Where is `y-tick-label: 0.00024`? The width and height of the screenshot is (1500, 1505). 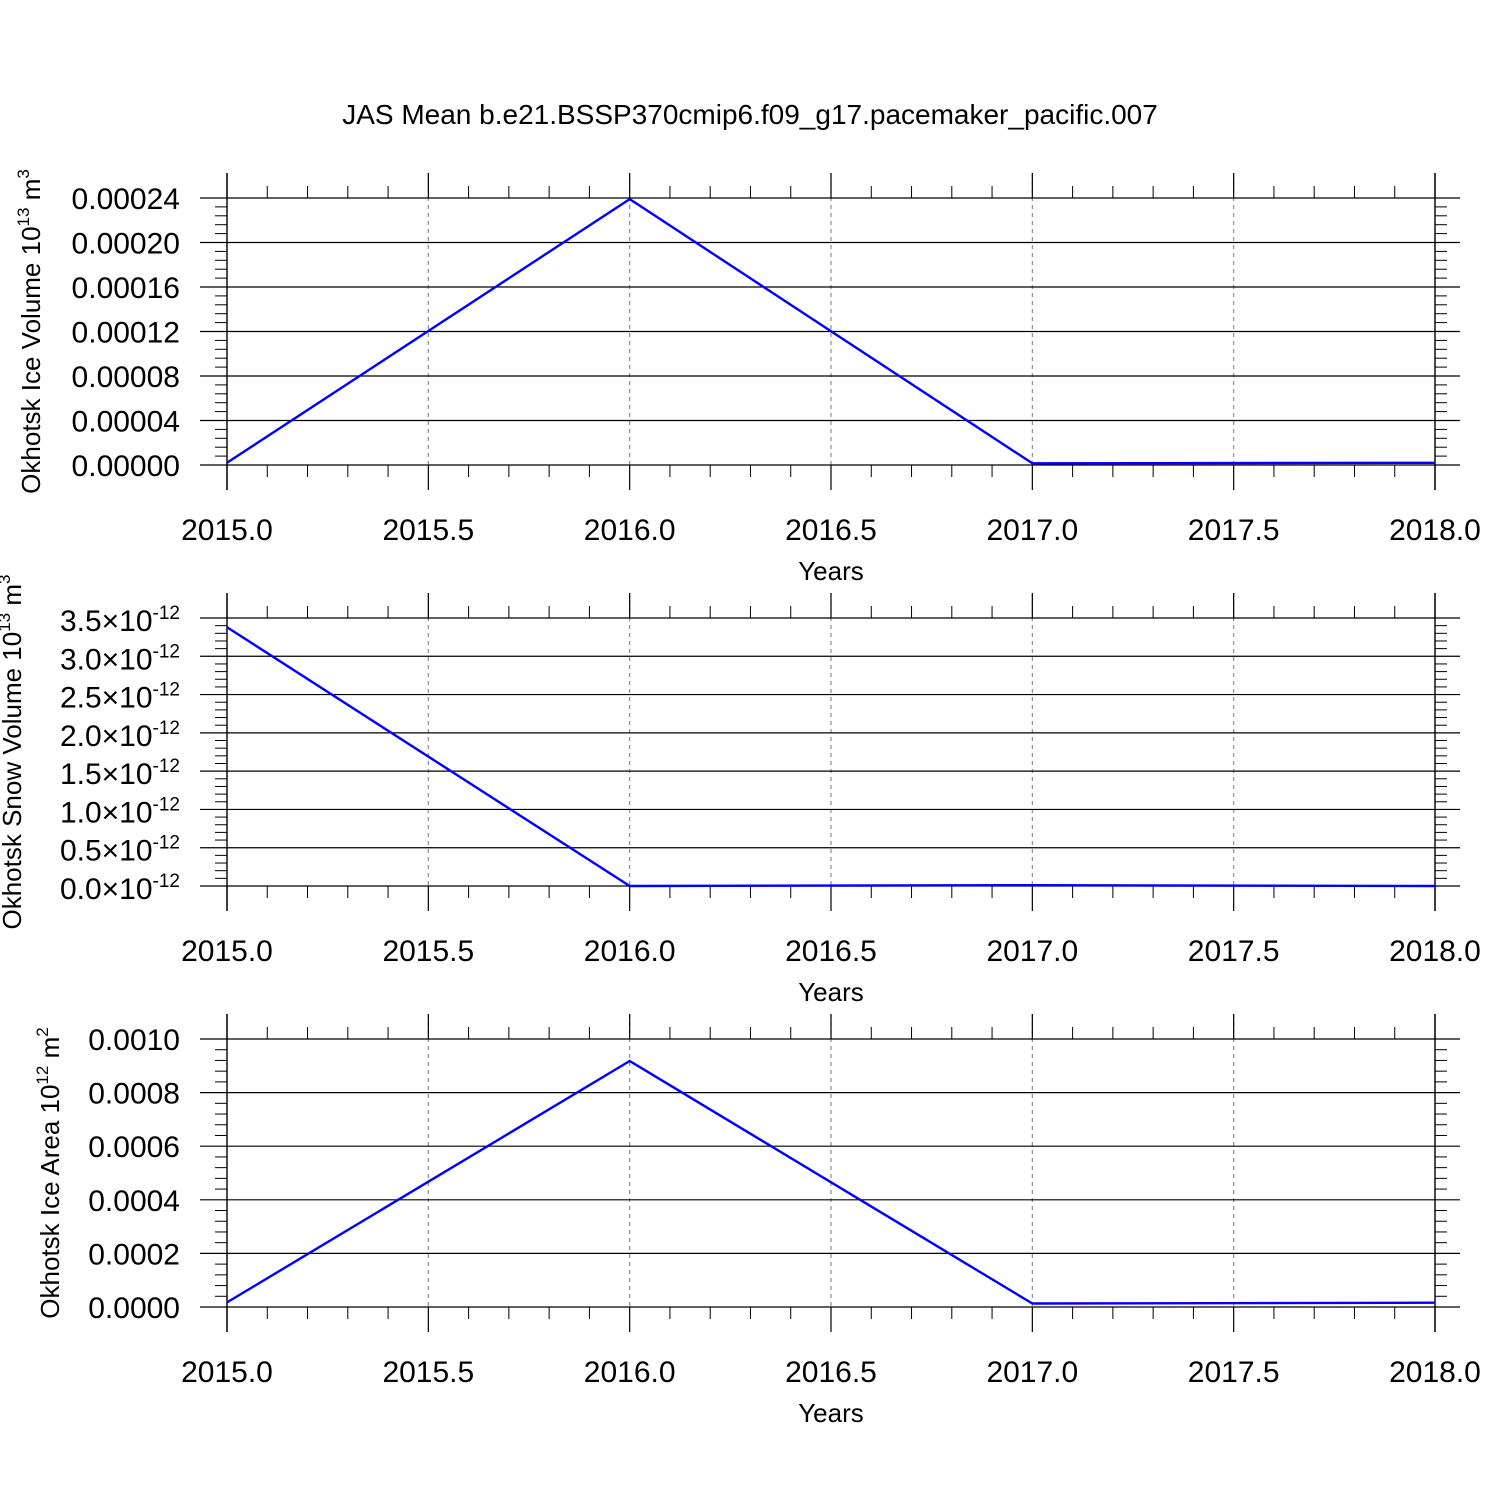 y-tick-label: 0.00024 is located at coordinates (126, 199).